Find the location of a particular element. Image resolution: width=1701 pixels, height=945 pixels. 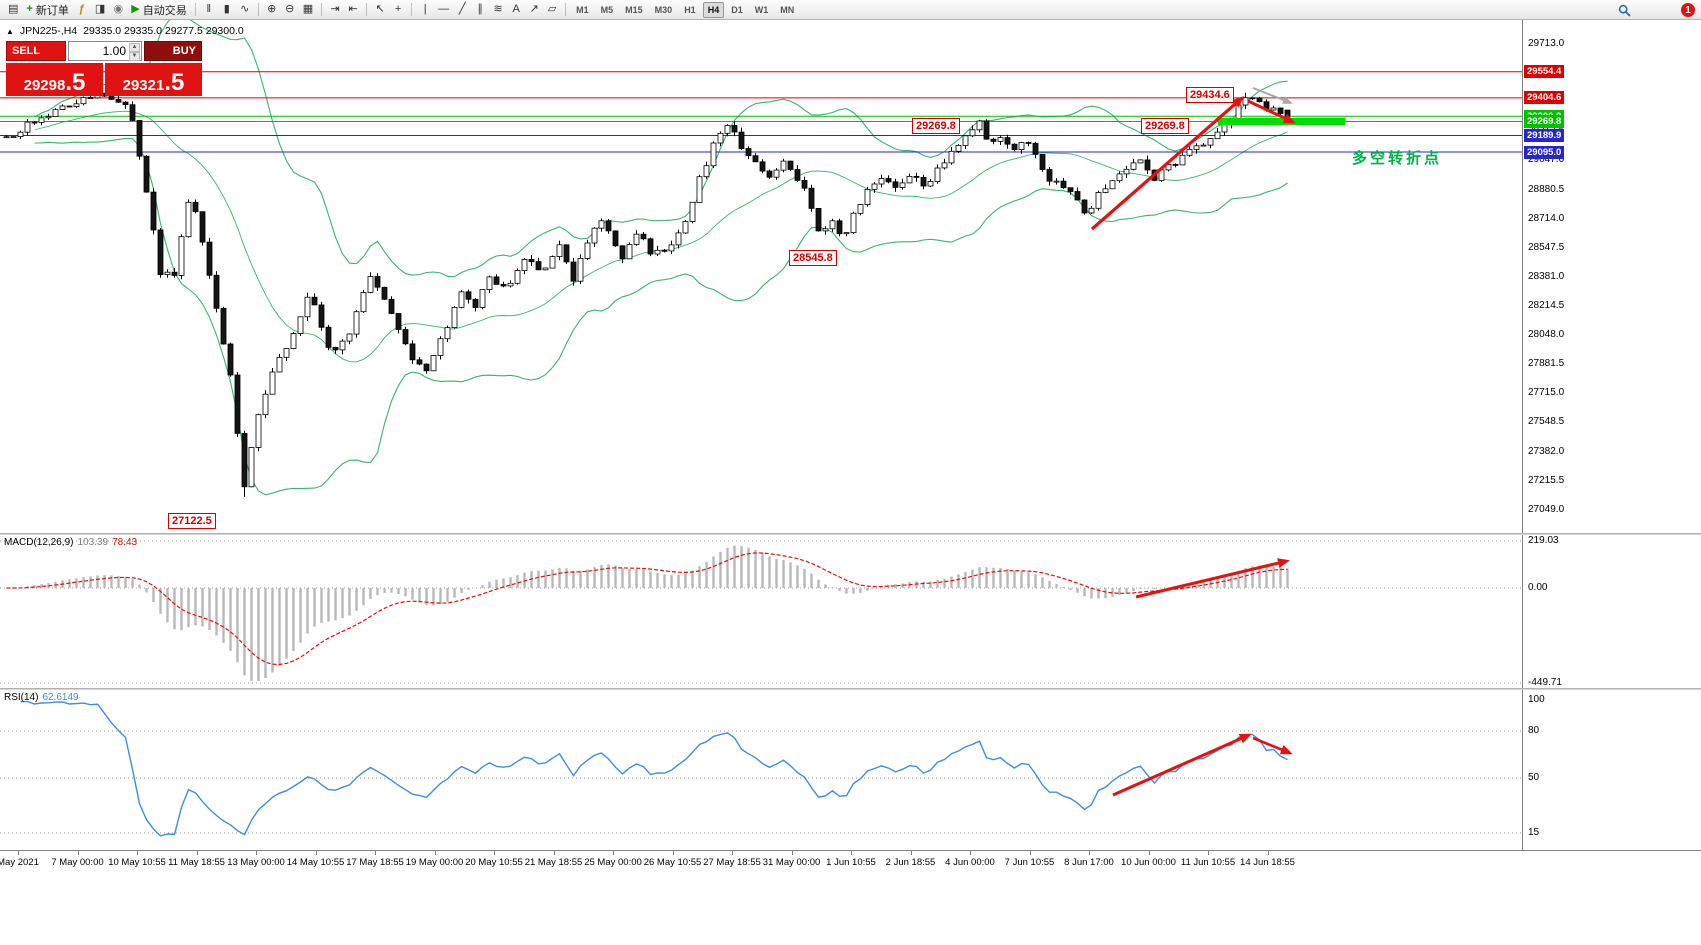

timeframe-h4: H4 is located at coordinates (713, 9).